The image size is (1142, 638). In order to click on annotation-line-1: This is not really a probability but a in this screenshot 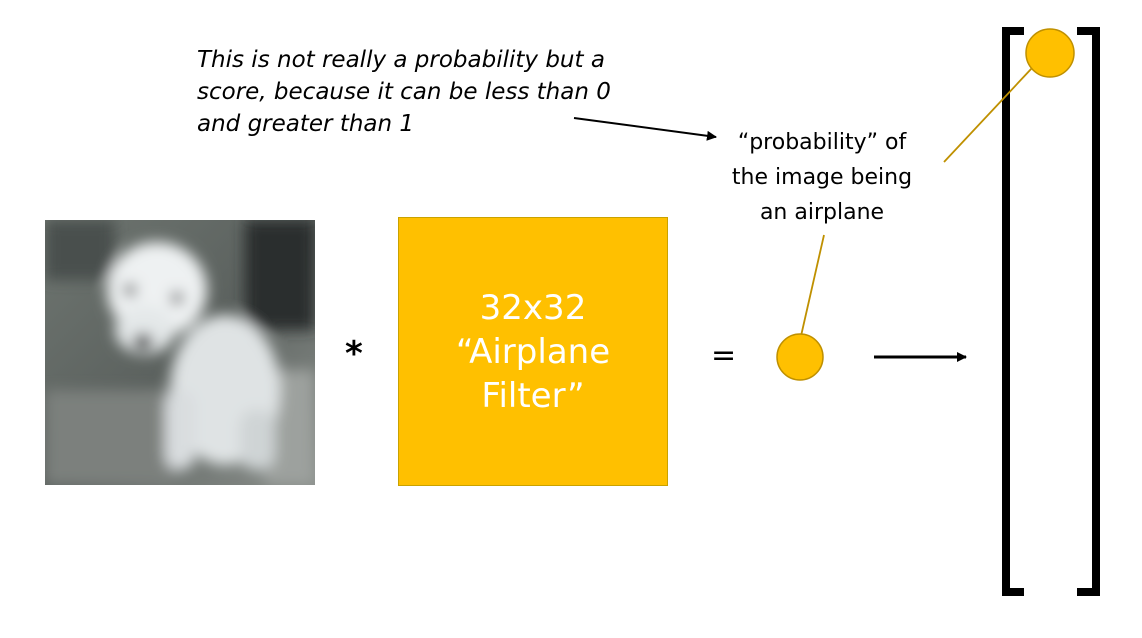, I will do `click(401, 60)`.